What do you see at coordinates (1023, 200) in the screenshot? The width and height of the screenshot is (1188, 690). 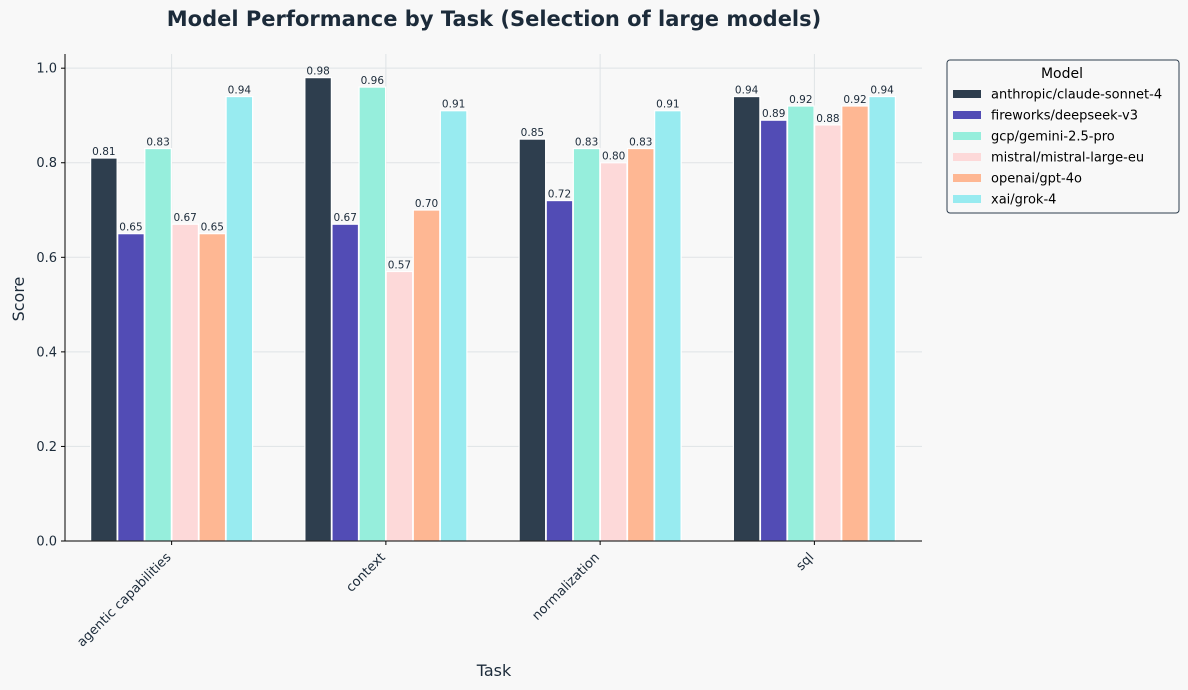 I see `legend-entry: xai/grok-4` at bounding box center [1023, 200].